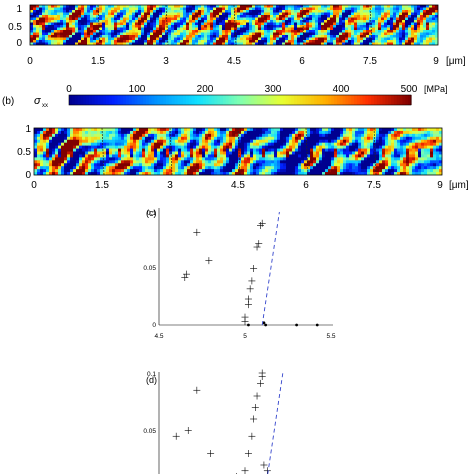  What do you see at coordinates (19, 9) in the screenshot?
I see `panel-a-y-tick: 1` at bounding box center [19, 9].